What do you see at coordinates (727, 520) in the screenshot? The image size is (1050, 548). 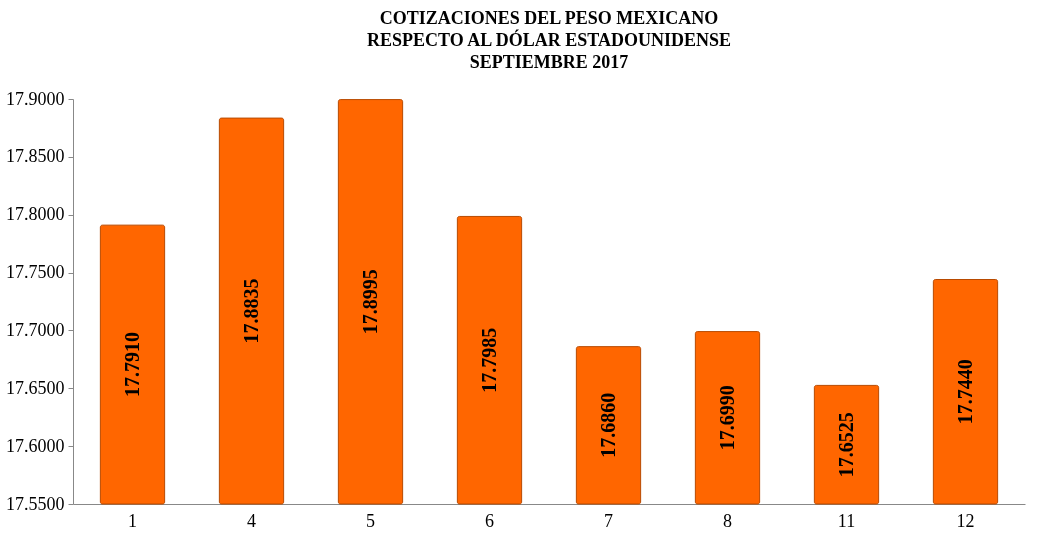 I see `x-tick-label: 8` at bounding box center [727, 520].